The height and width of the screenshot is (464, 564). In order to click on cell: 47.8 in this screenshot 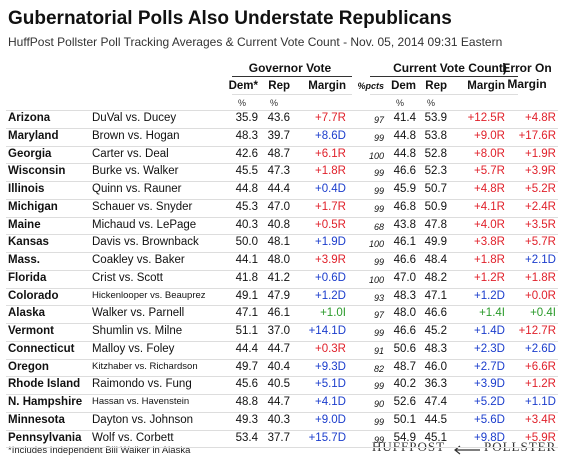, I will do `click(435, 224)`.